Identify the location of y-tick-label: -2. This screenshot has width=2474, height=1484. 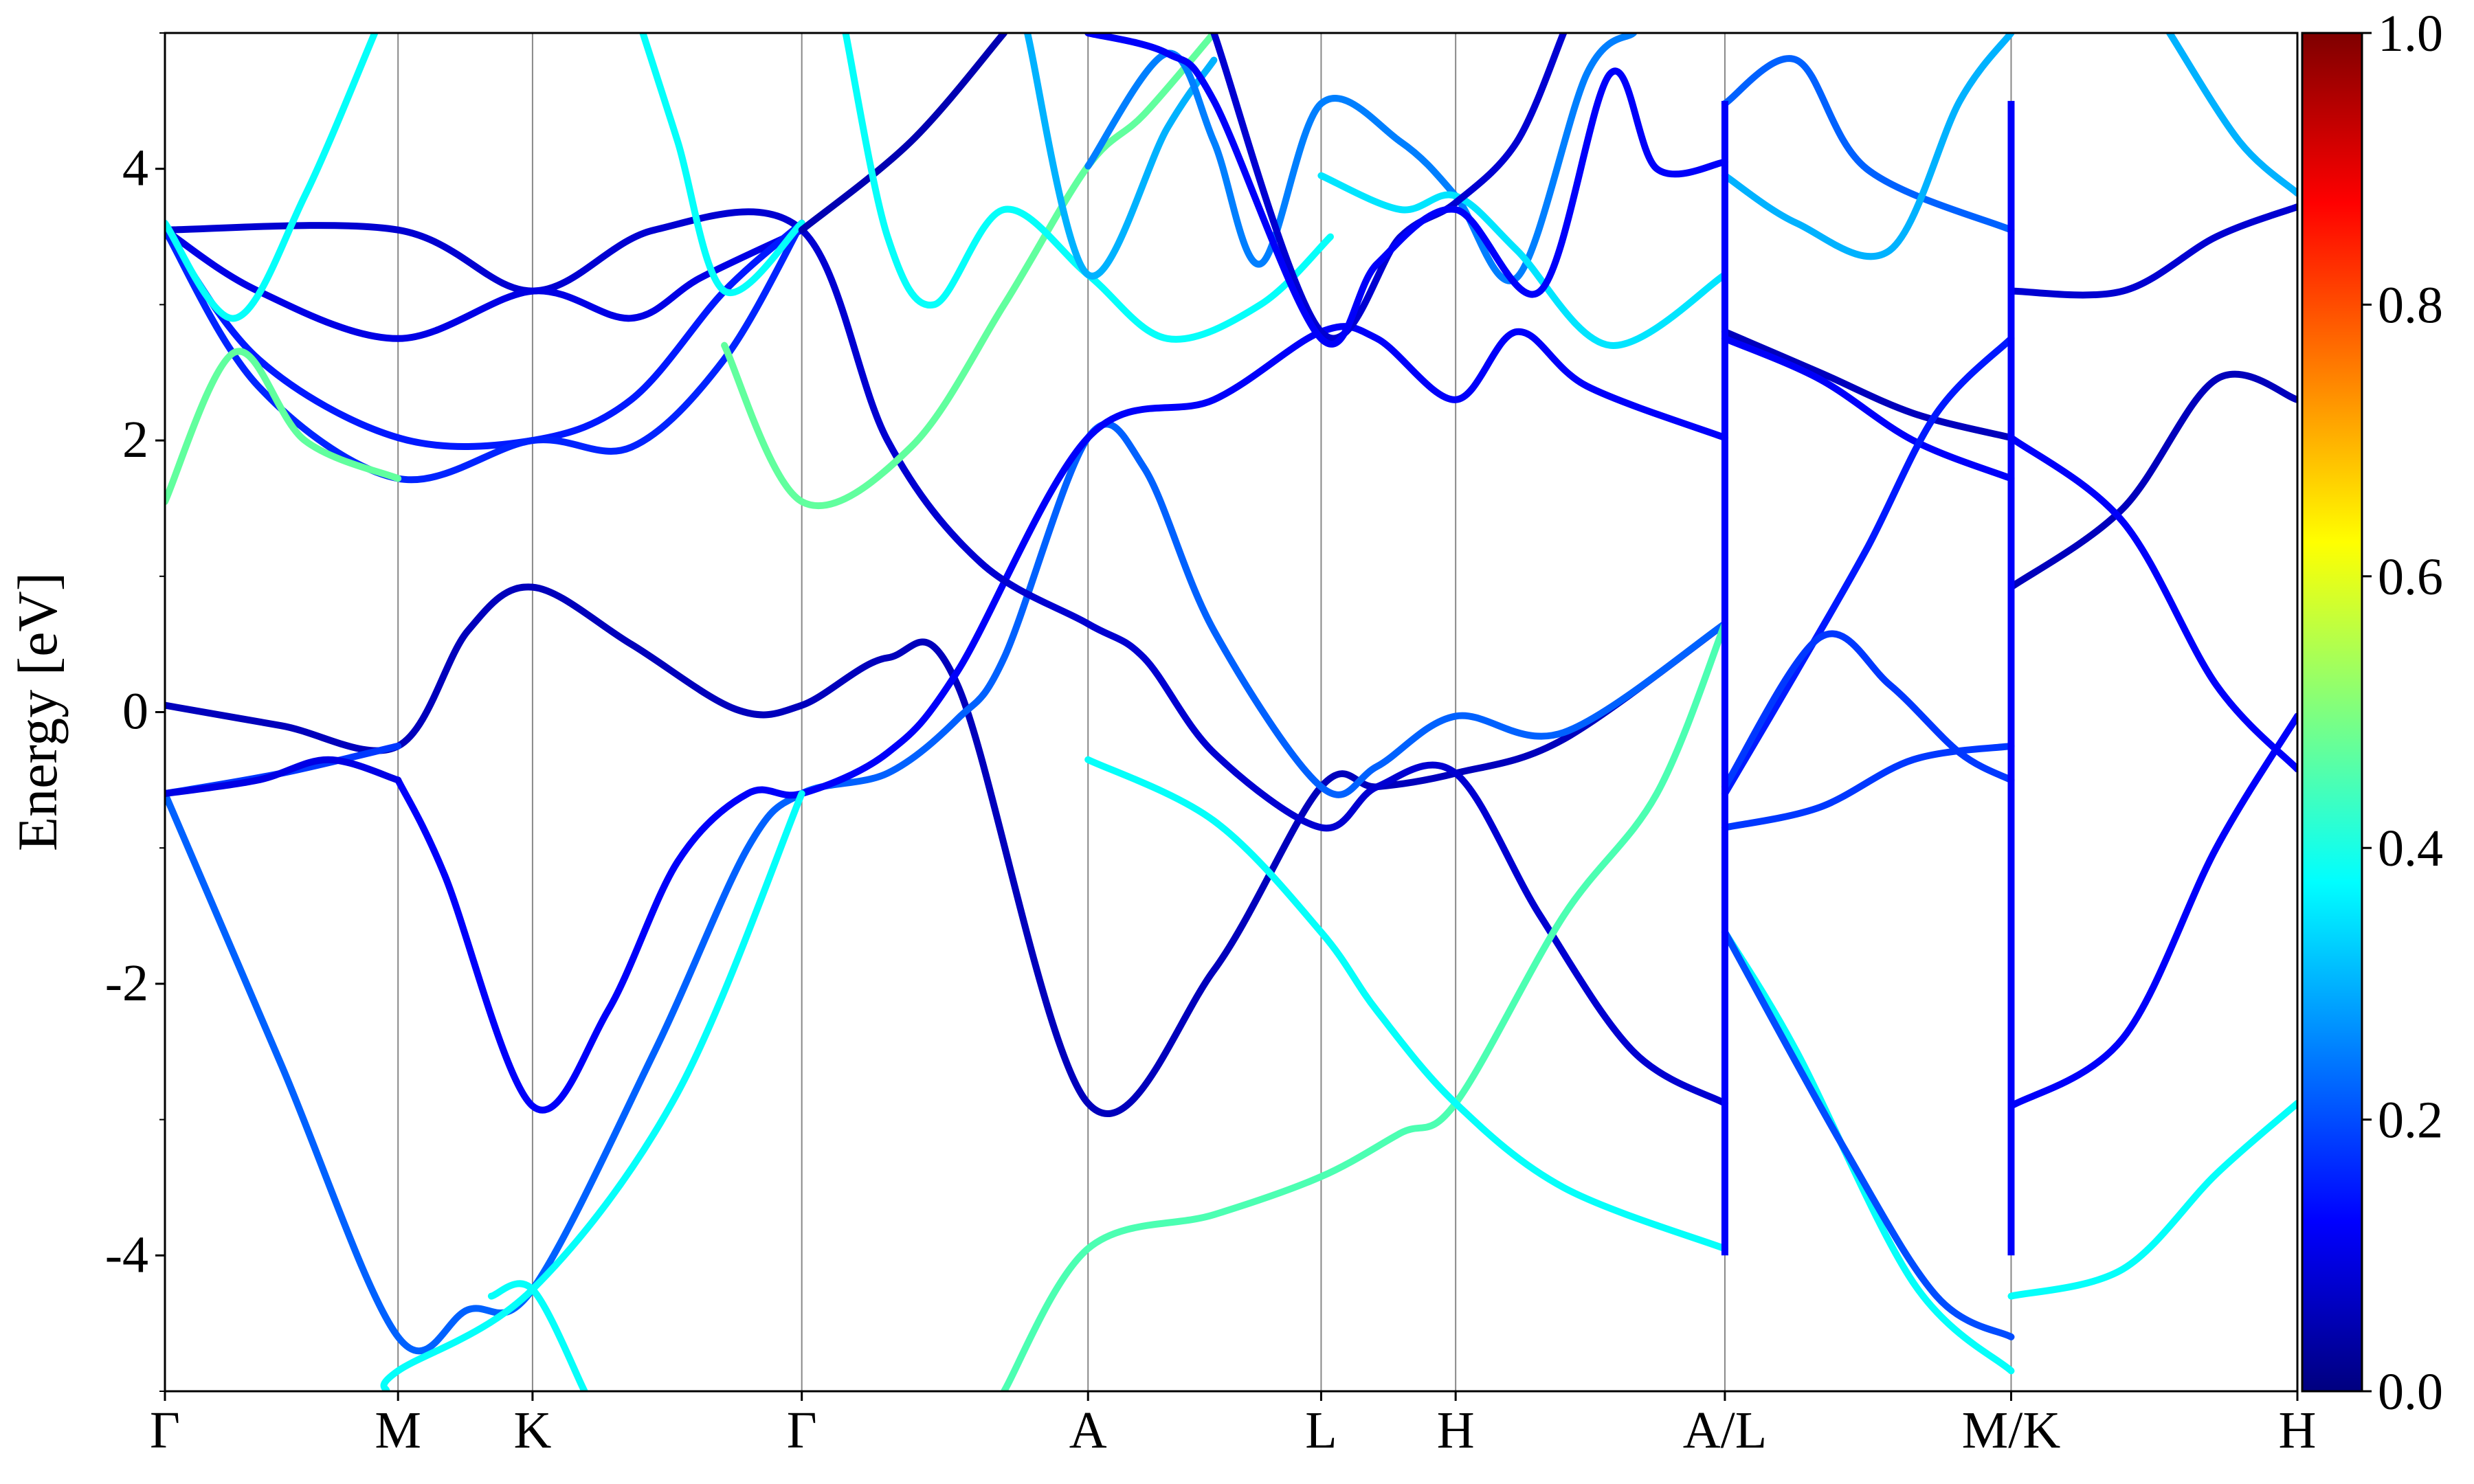
(126, 983).